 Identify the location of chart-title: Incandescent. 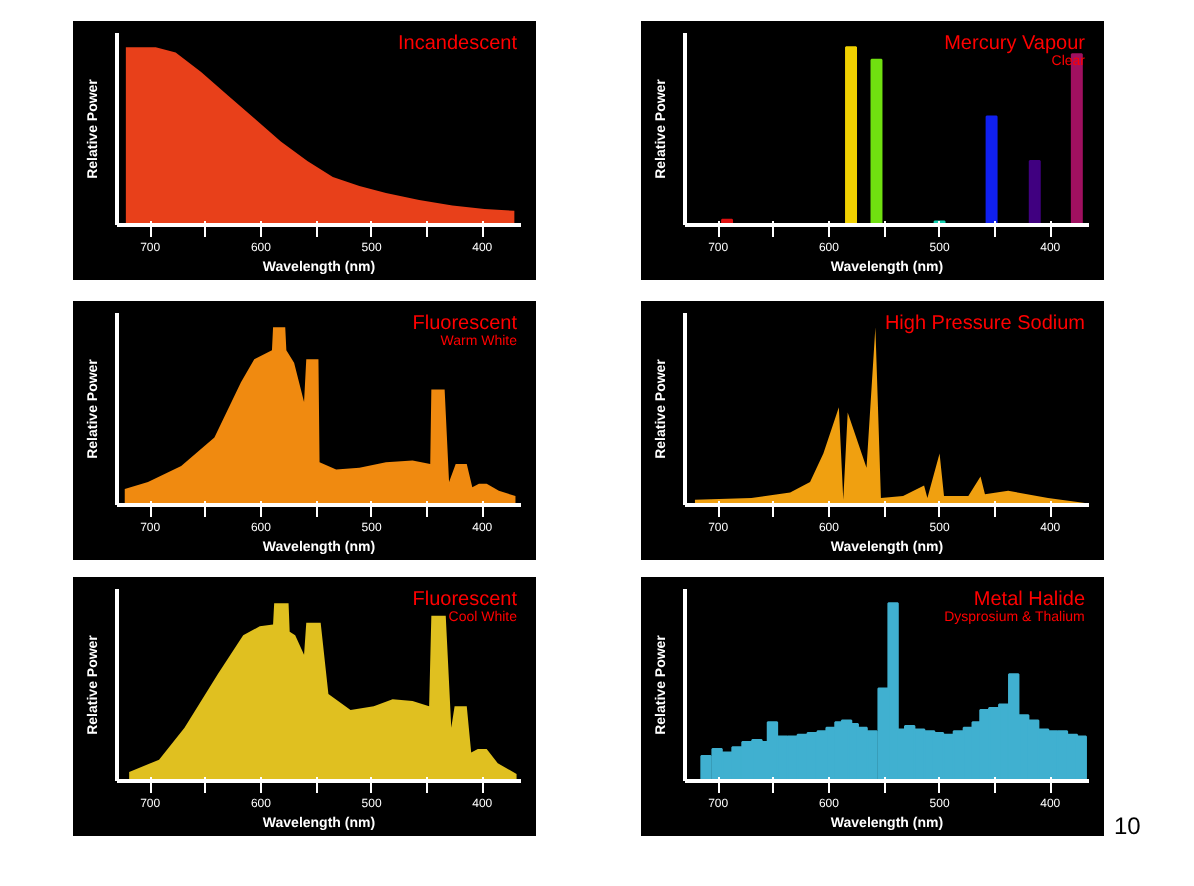
(458, 44).